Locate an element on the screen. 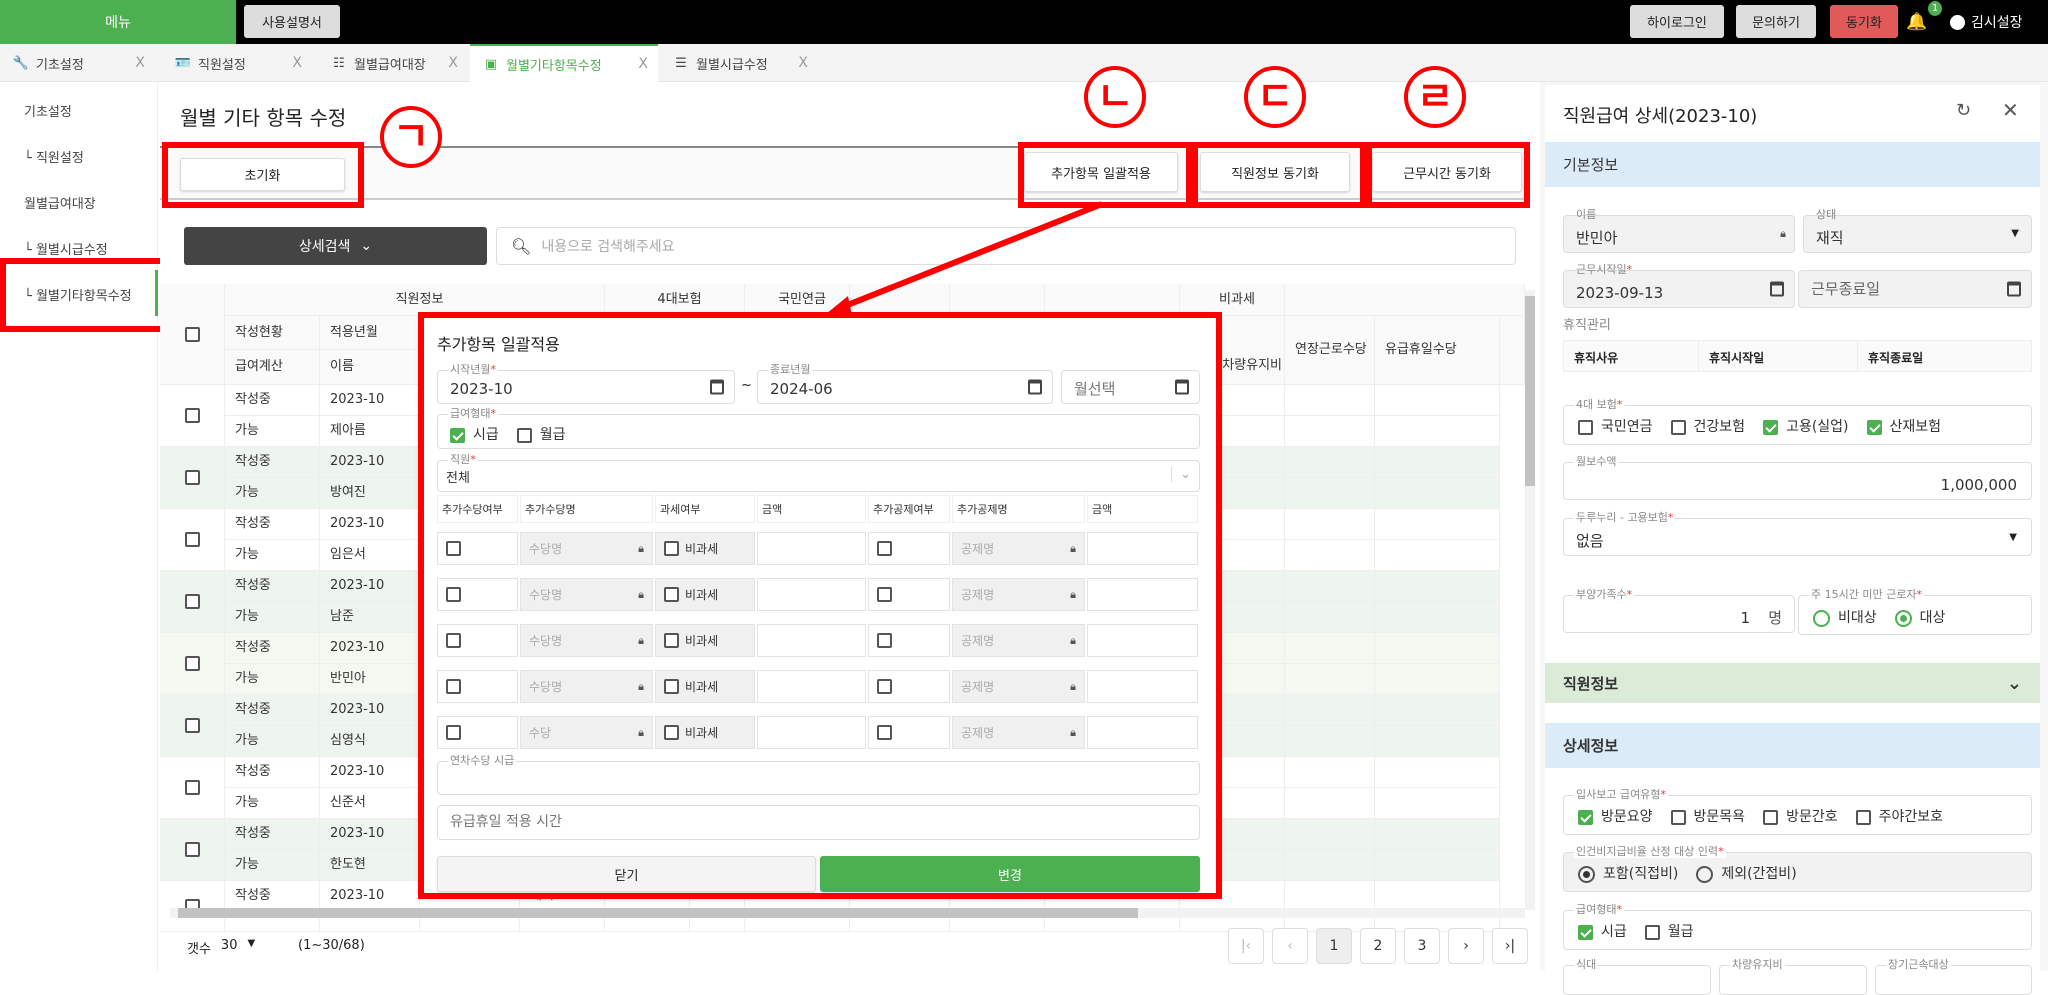  work-start-field: 근무시작일* 2023-09-13 is located at coordinates (1679, 285).